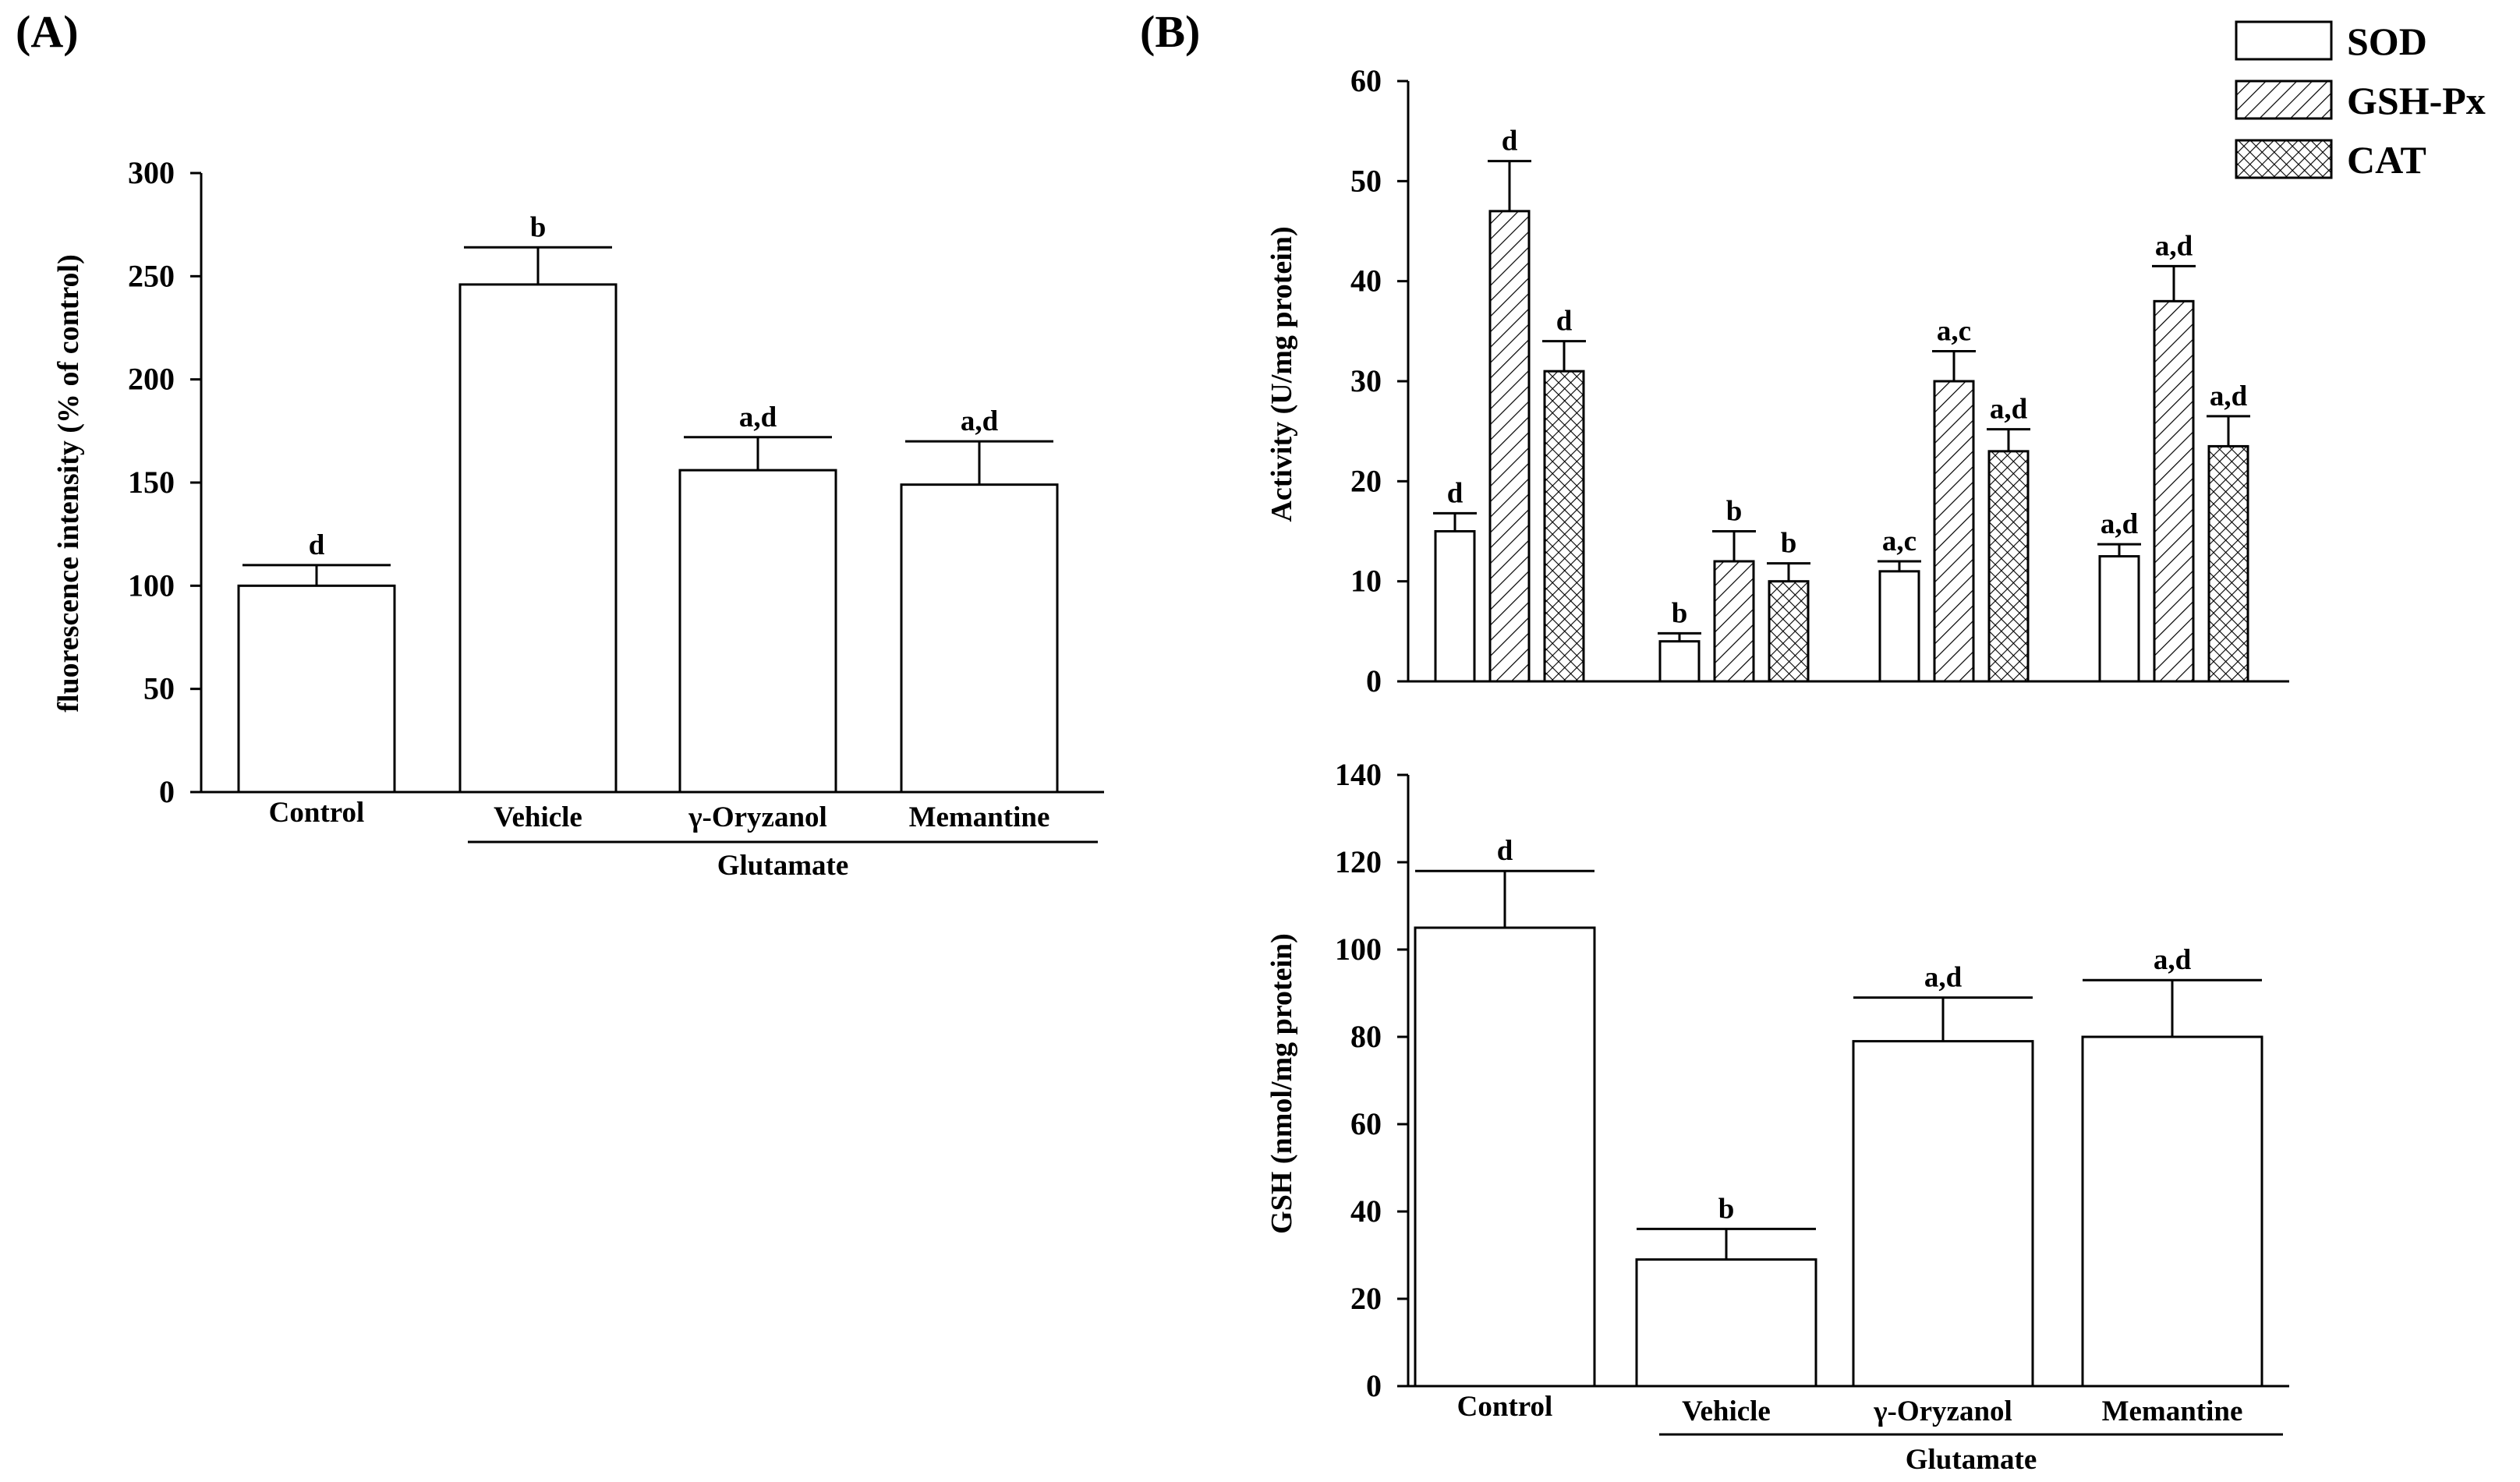 Image resolution: width=2520 pixels, height=1482 pixels. What do you see at coordinates (1170, 31) in the screenshot?
I see `panel-label-b: (B)` at bounding box center [1170, 31].